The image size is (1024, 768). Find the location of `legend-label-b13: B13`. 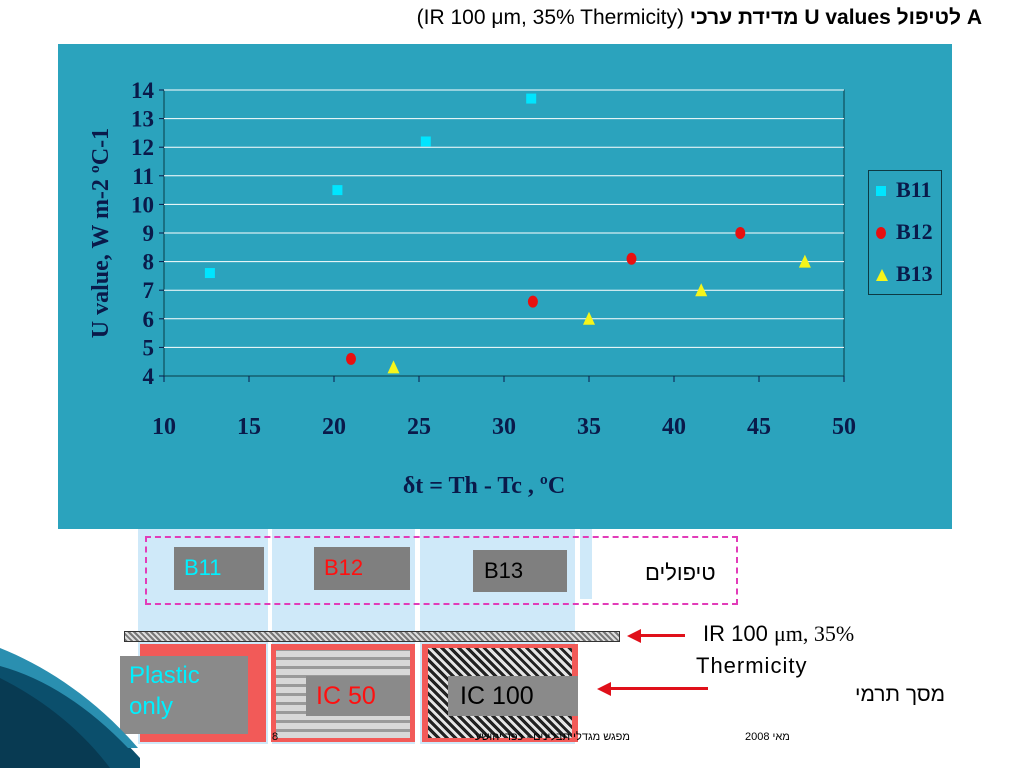

legend-label-b13: B13 is located at coordinates (914, 273).